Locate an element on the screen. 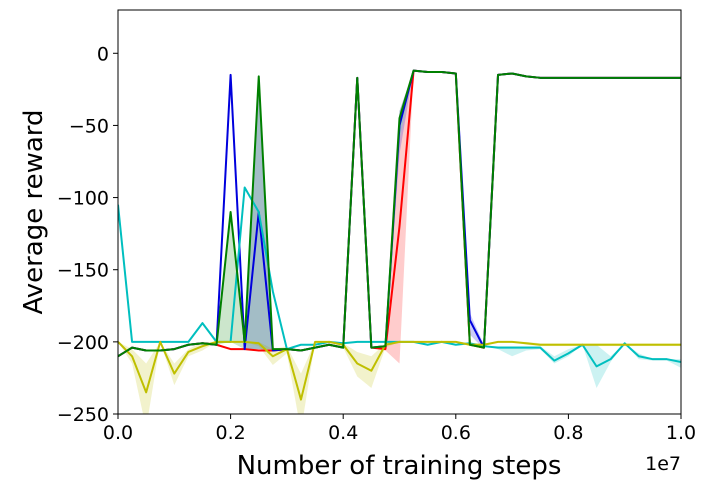 The width and height of the screenshot is (709, 491). y-tick-label: 0 is located at coordinates (103, 54).